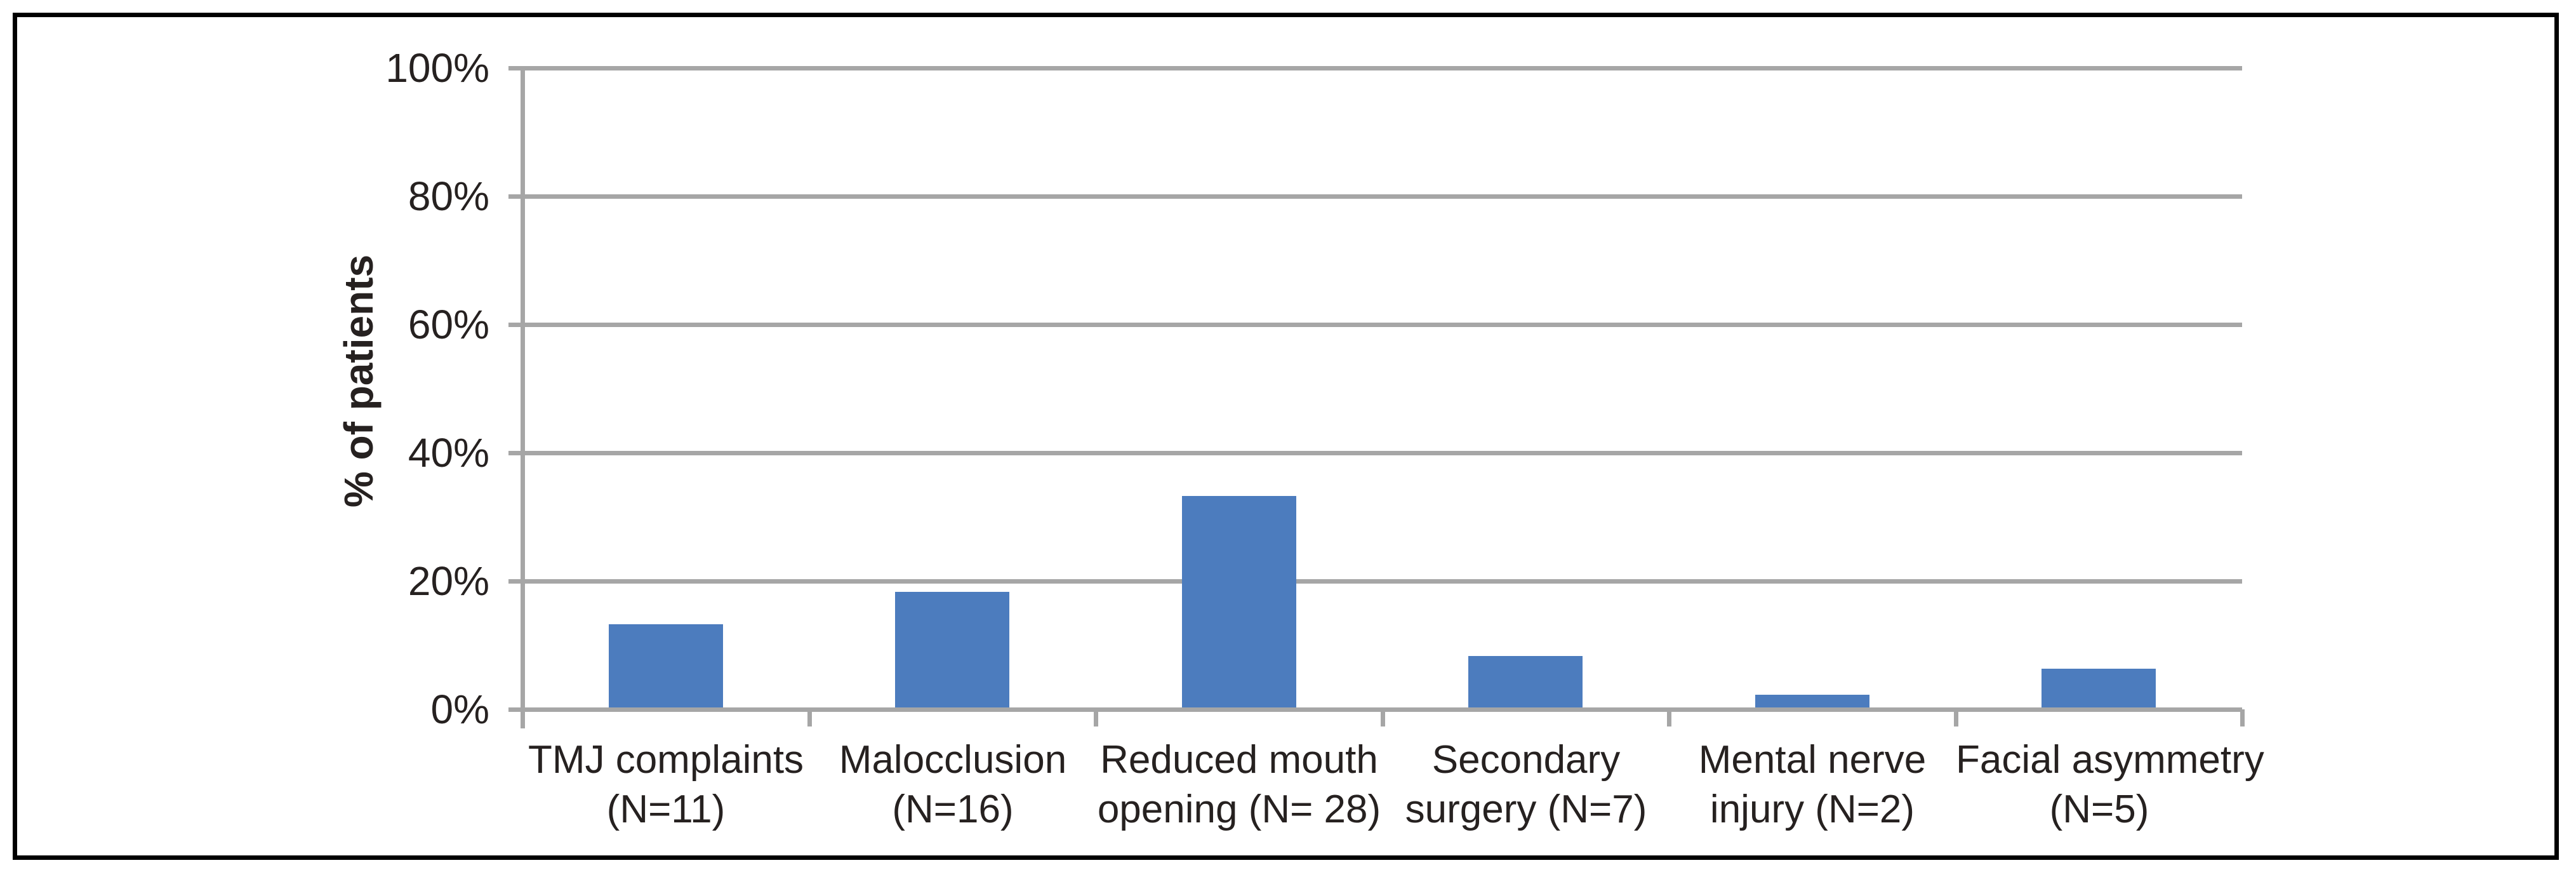 This screenshot has height=877, width=2576. What do you see at coordinates (666, 809) in the screenshot?
I see `x-category-label-line: (N=11)` at bounding box center [666, 809].